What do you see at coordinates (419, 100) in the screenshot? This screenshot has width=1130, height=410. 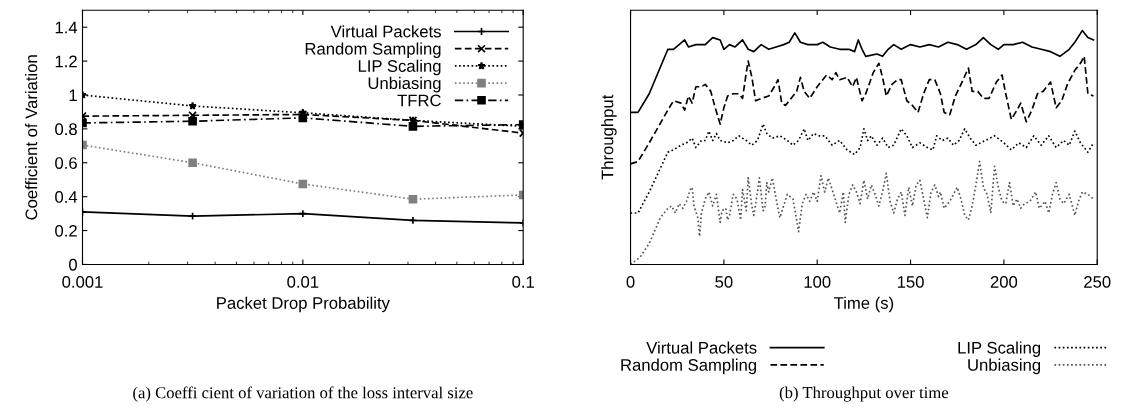 I see `legend-label: TFRC` at bounding box center [419, 100].